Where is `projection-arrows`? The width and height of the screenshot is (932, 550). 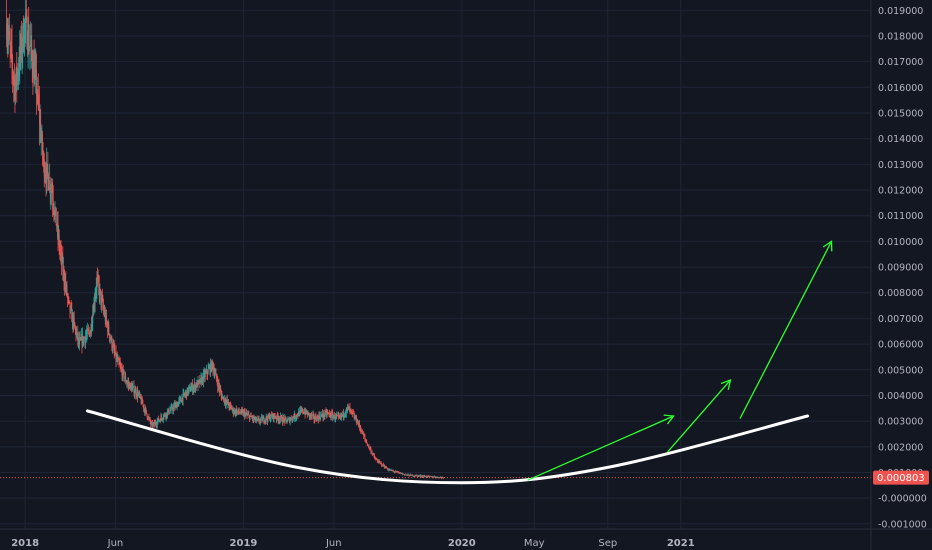 projection-arrows is located at coordinates (680, 360).